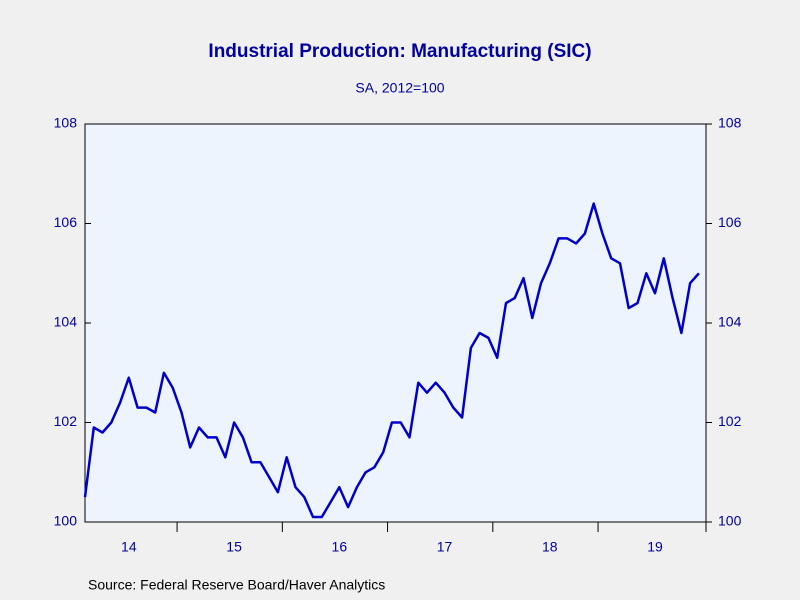  What do you see at coordinates (66, 421) in the screenshot?
I see `y-tick-label: 102` at bounding box center [66, 421].